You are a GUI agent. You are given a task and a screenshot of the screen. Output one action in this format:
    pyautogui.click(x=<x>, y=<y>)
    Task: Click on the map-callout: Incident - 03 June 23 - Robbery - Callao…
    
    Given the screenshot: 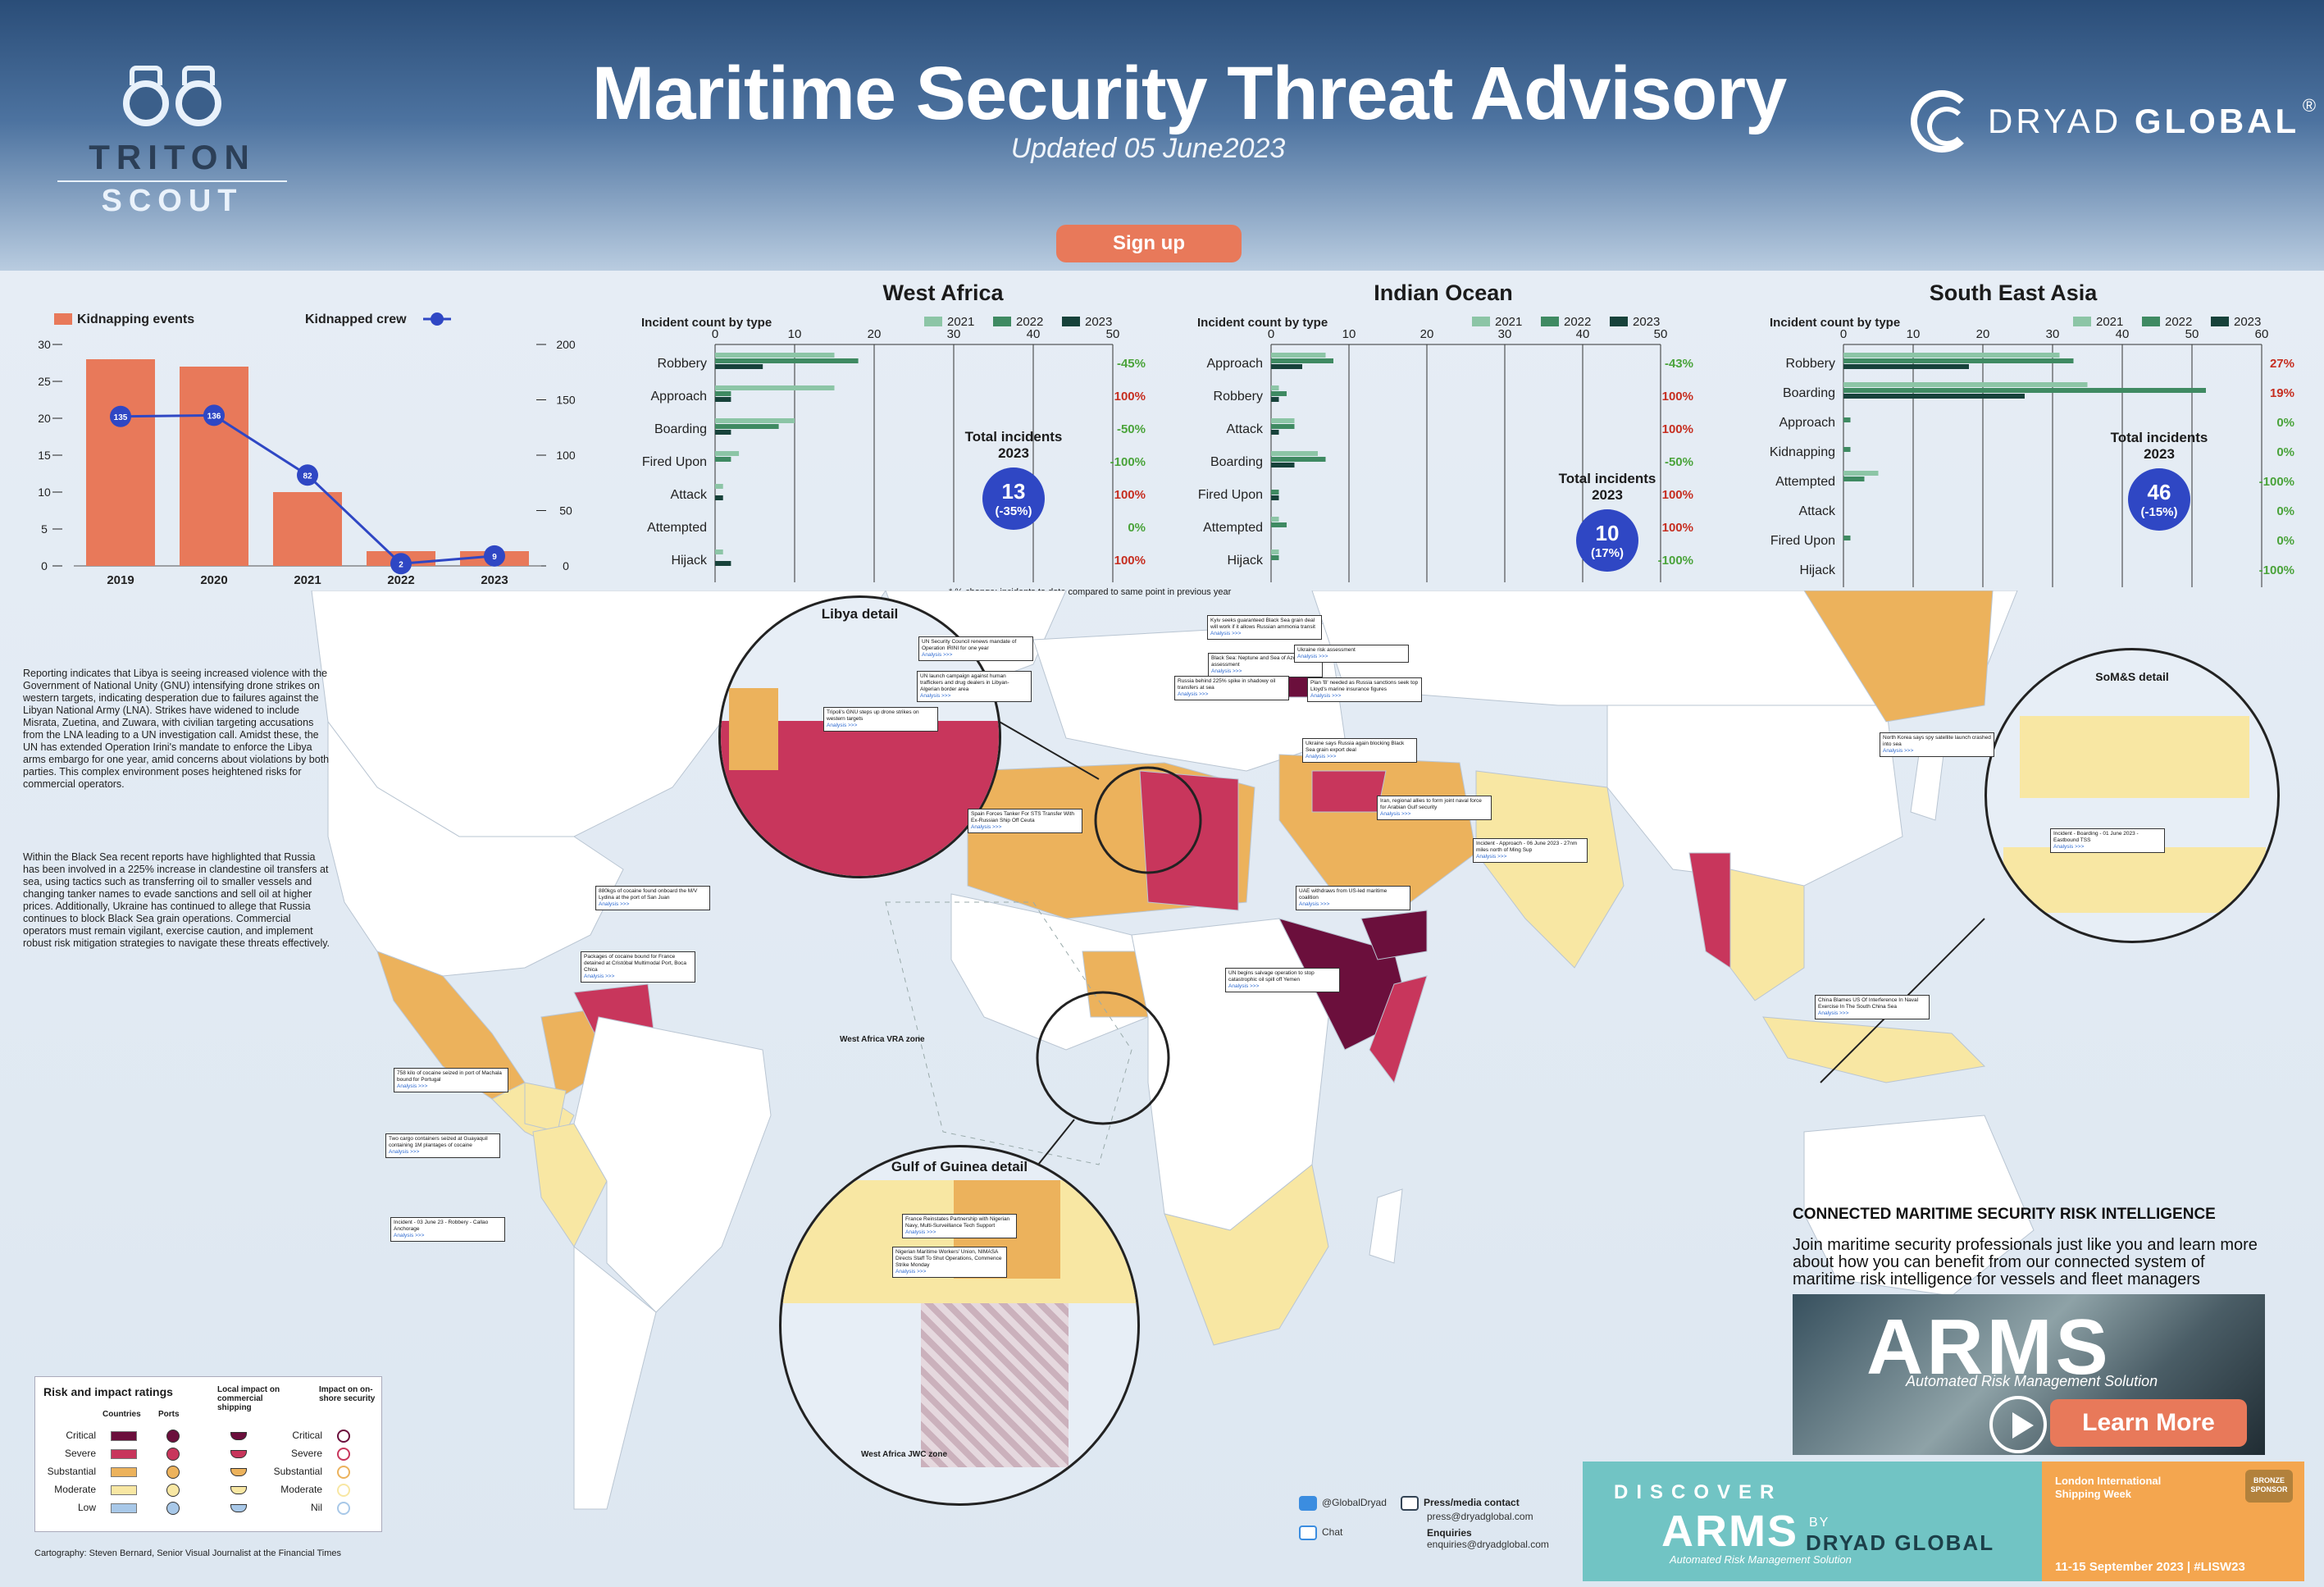 What is the action you would take?
    pyautogui.click(x=447, y=1229)
    